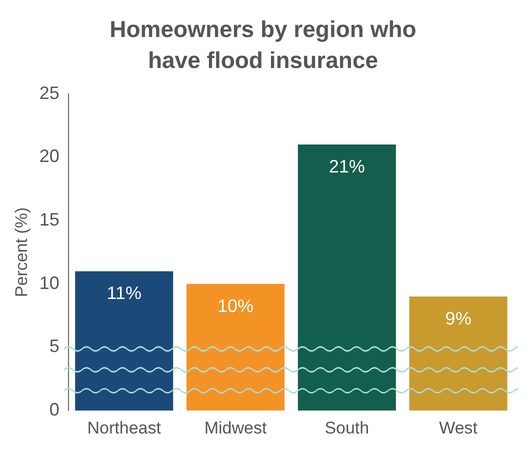  I want to click on y-tick-label: 15, so click(49, 219).